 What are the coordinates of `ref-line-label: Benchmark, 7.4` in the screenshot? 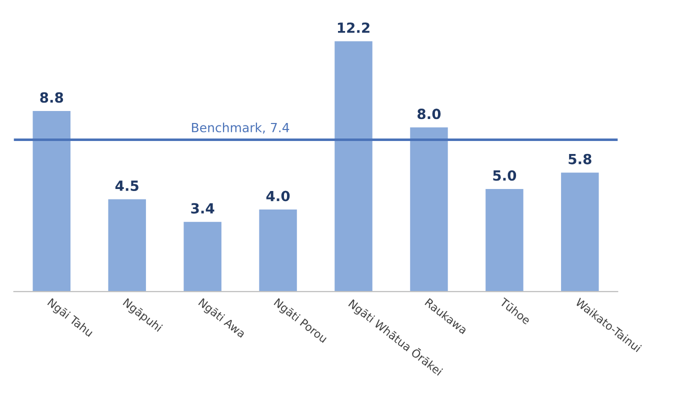 It's located at (241, 128).